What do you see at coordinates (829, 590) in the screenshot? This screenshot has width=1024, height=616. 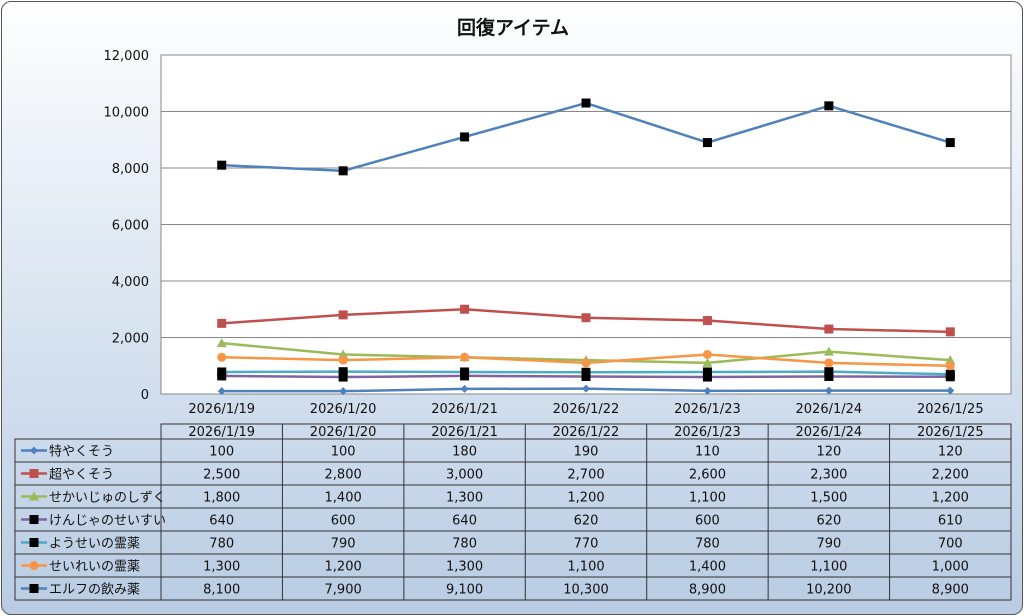 I see `table-cell: 10,200` at bounding box center [829, 590].